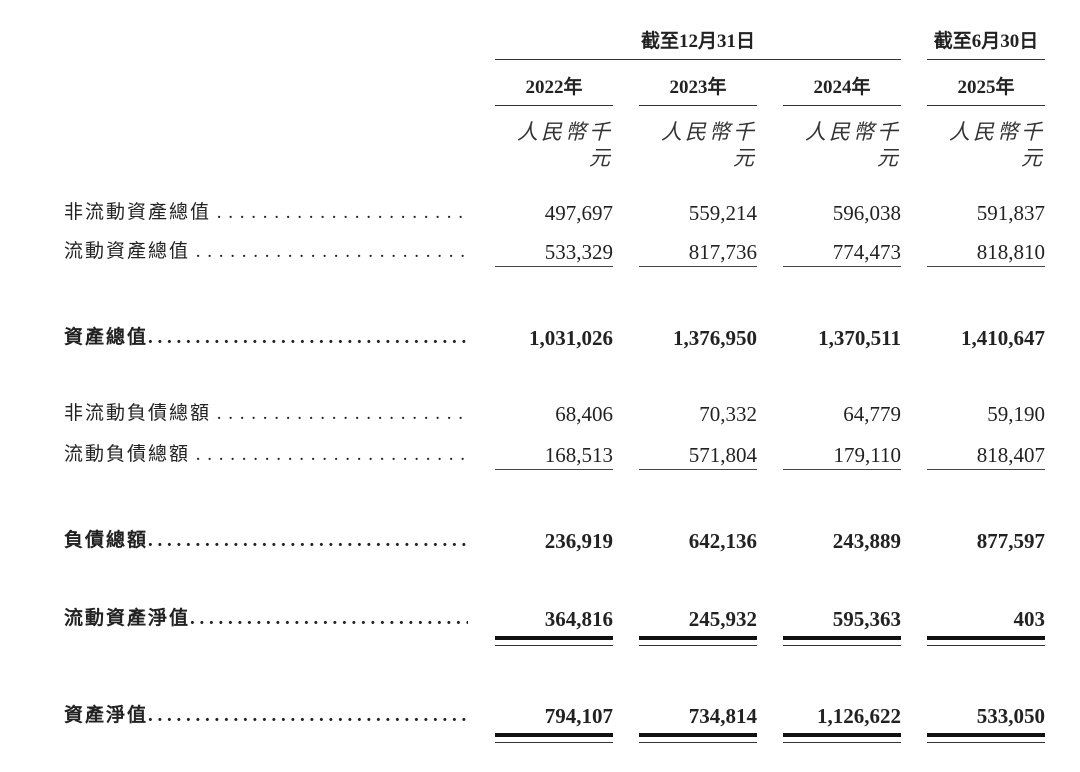 The image size is (1080, 772). Describe the element at coordinates (578, 619) in the screenshot. I see `cell-value: 364,816` at that location.